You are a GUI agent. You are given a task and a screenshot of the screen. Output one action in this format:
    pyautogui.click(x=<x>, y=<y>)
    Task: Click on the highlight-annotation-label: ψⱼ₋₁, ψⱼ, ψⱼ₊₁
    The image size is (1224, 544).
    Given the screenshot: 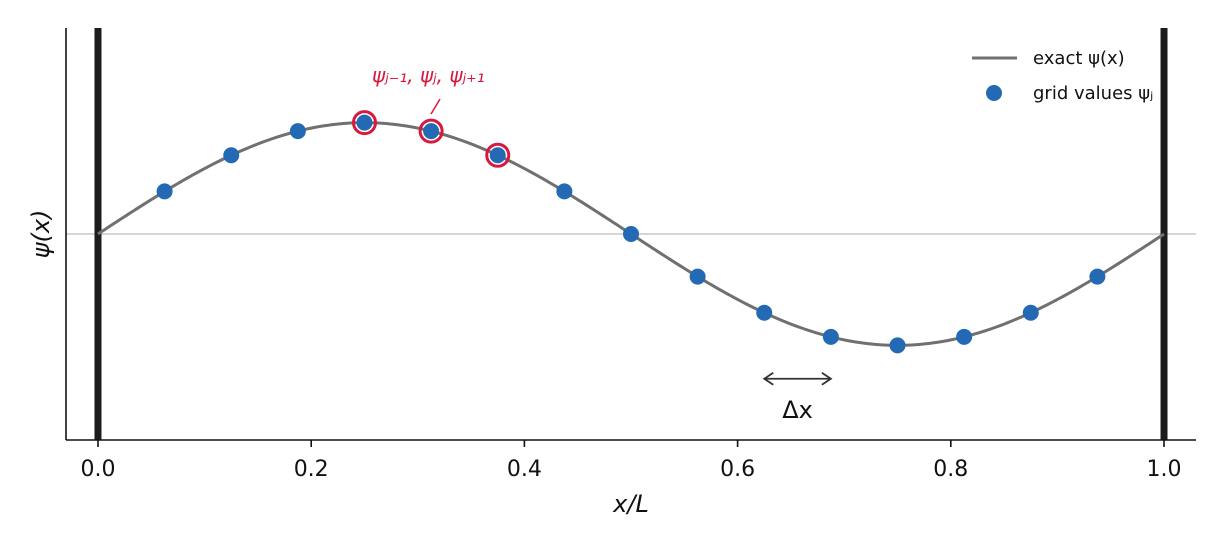 What is the action you would take?
    pyautogui.click(x=428, y=75)
    